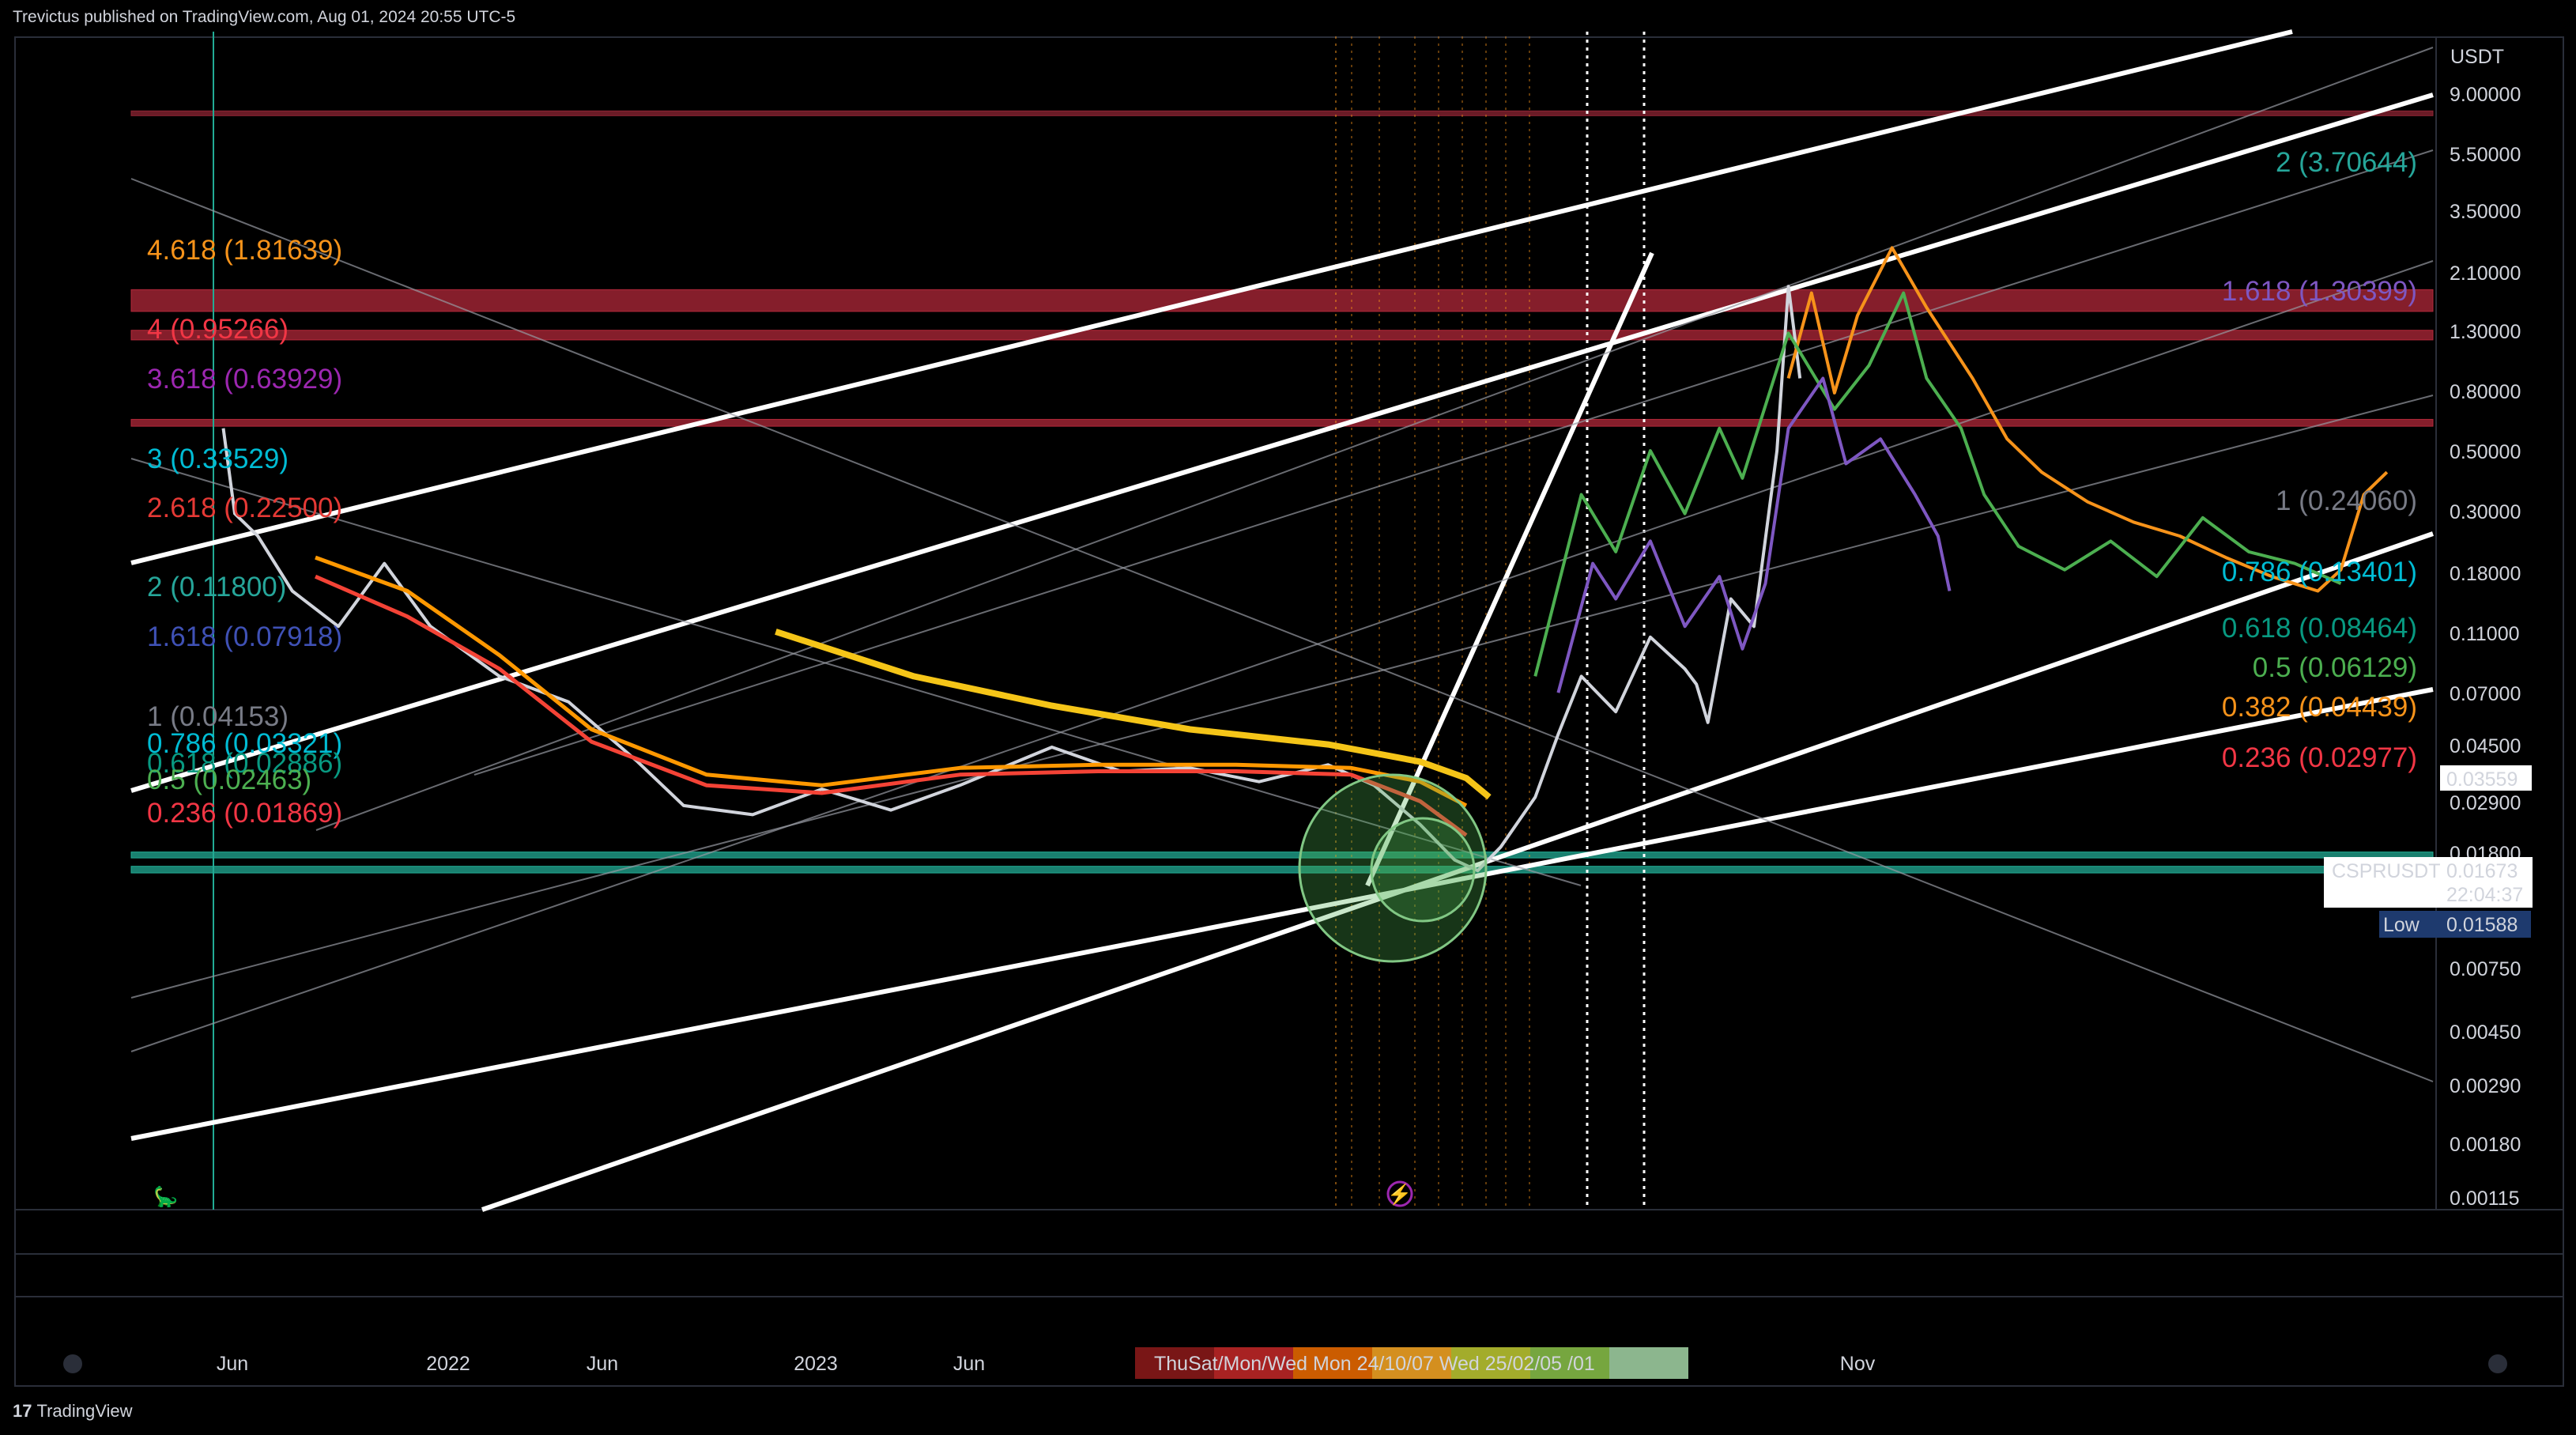 Image resolution: width=2576 pixels, height=1435 pixels. Describe the element at coordinates (2346, 162) in the screenshot. I see `fib-label-right: 2 (3.70644)` at that location.